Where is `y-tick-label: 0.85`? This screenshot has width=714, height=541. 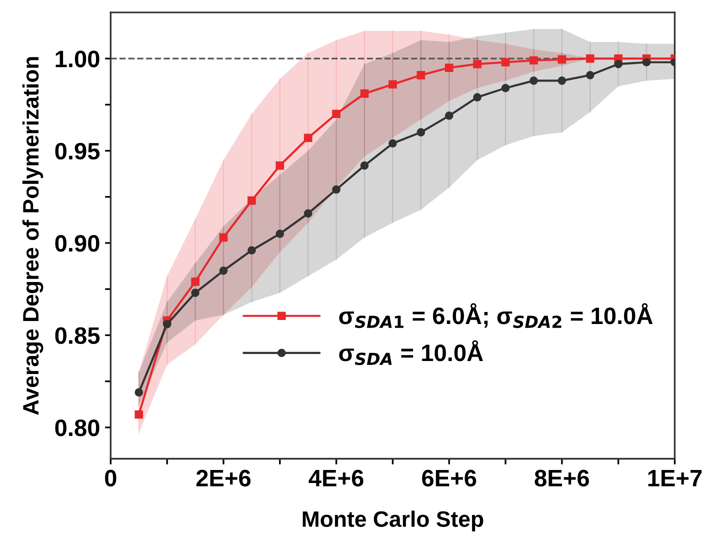 y-tick-label: 0.85 is located at coordinates (77, 335).